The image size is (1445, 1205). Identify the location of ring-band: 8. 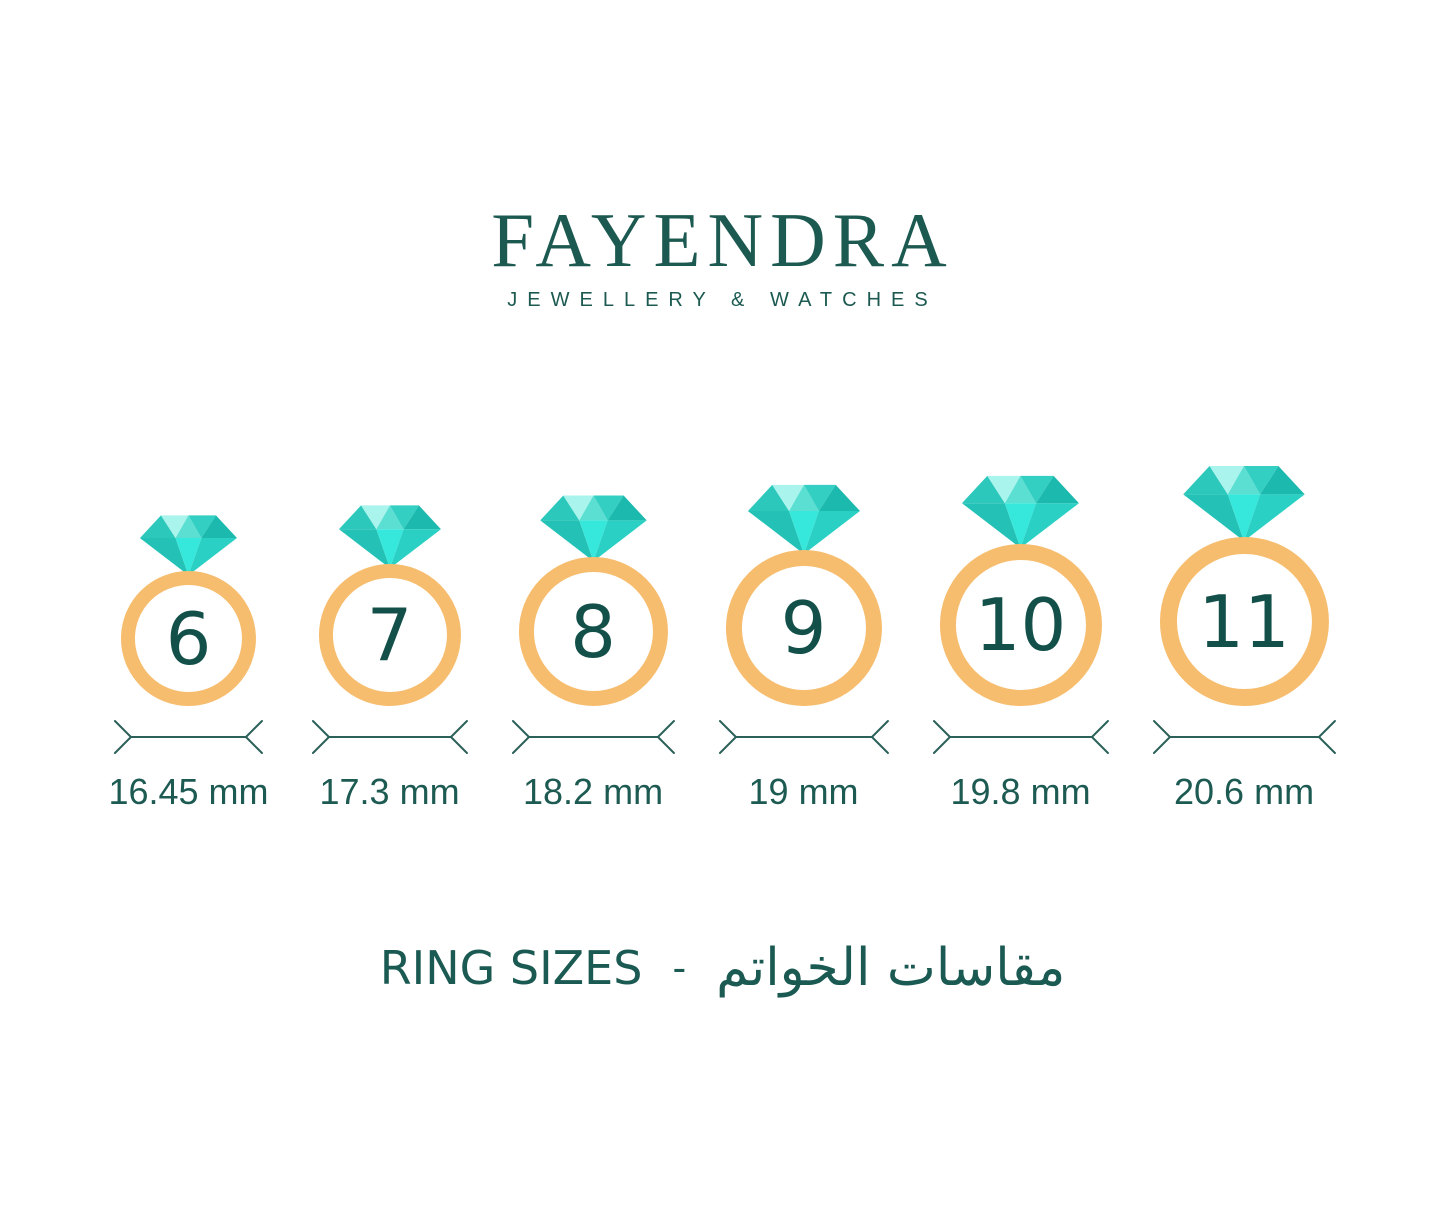
(593, 632).